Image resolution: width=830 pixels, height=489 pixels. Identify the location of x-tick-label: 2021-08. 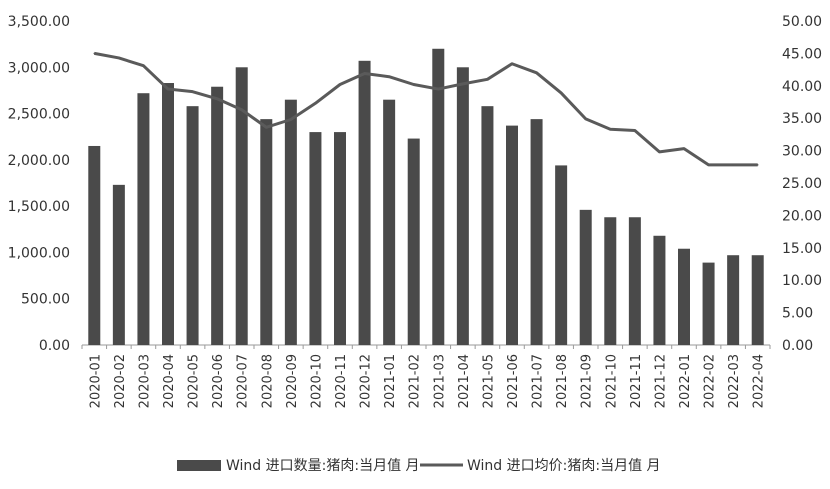
(562, 381).